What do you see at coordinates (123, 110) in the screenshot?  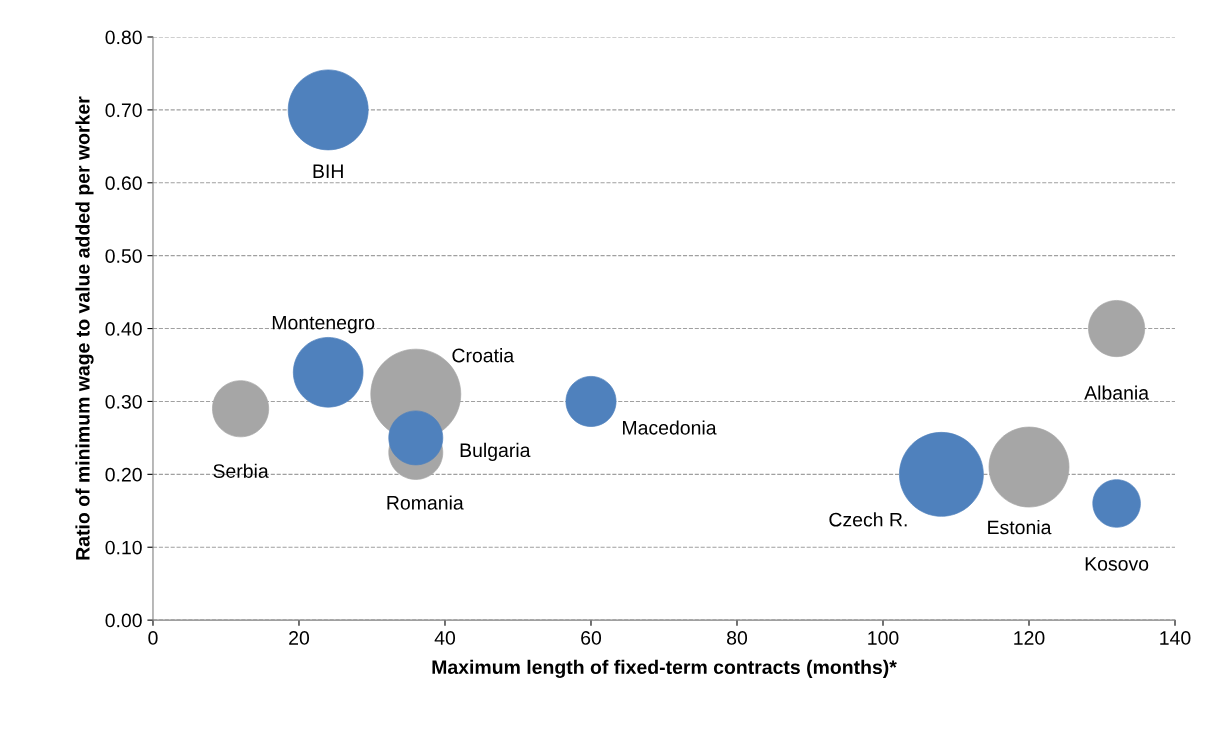 I see `y-tick-label: 0.70` at bounding box center [123, 110].